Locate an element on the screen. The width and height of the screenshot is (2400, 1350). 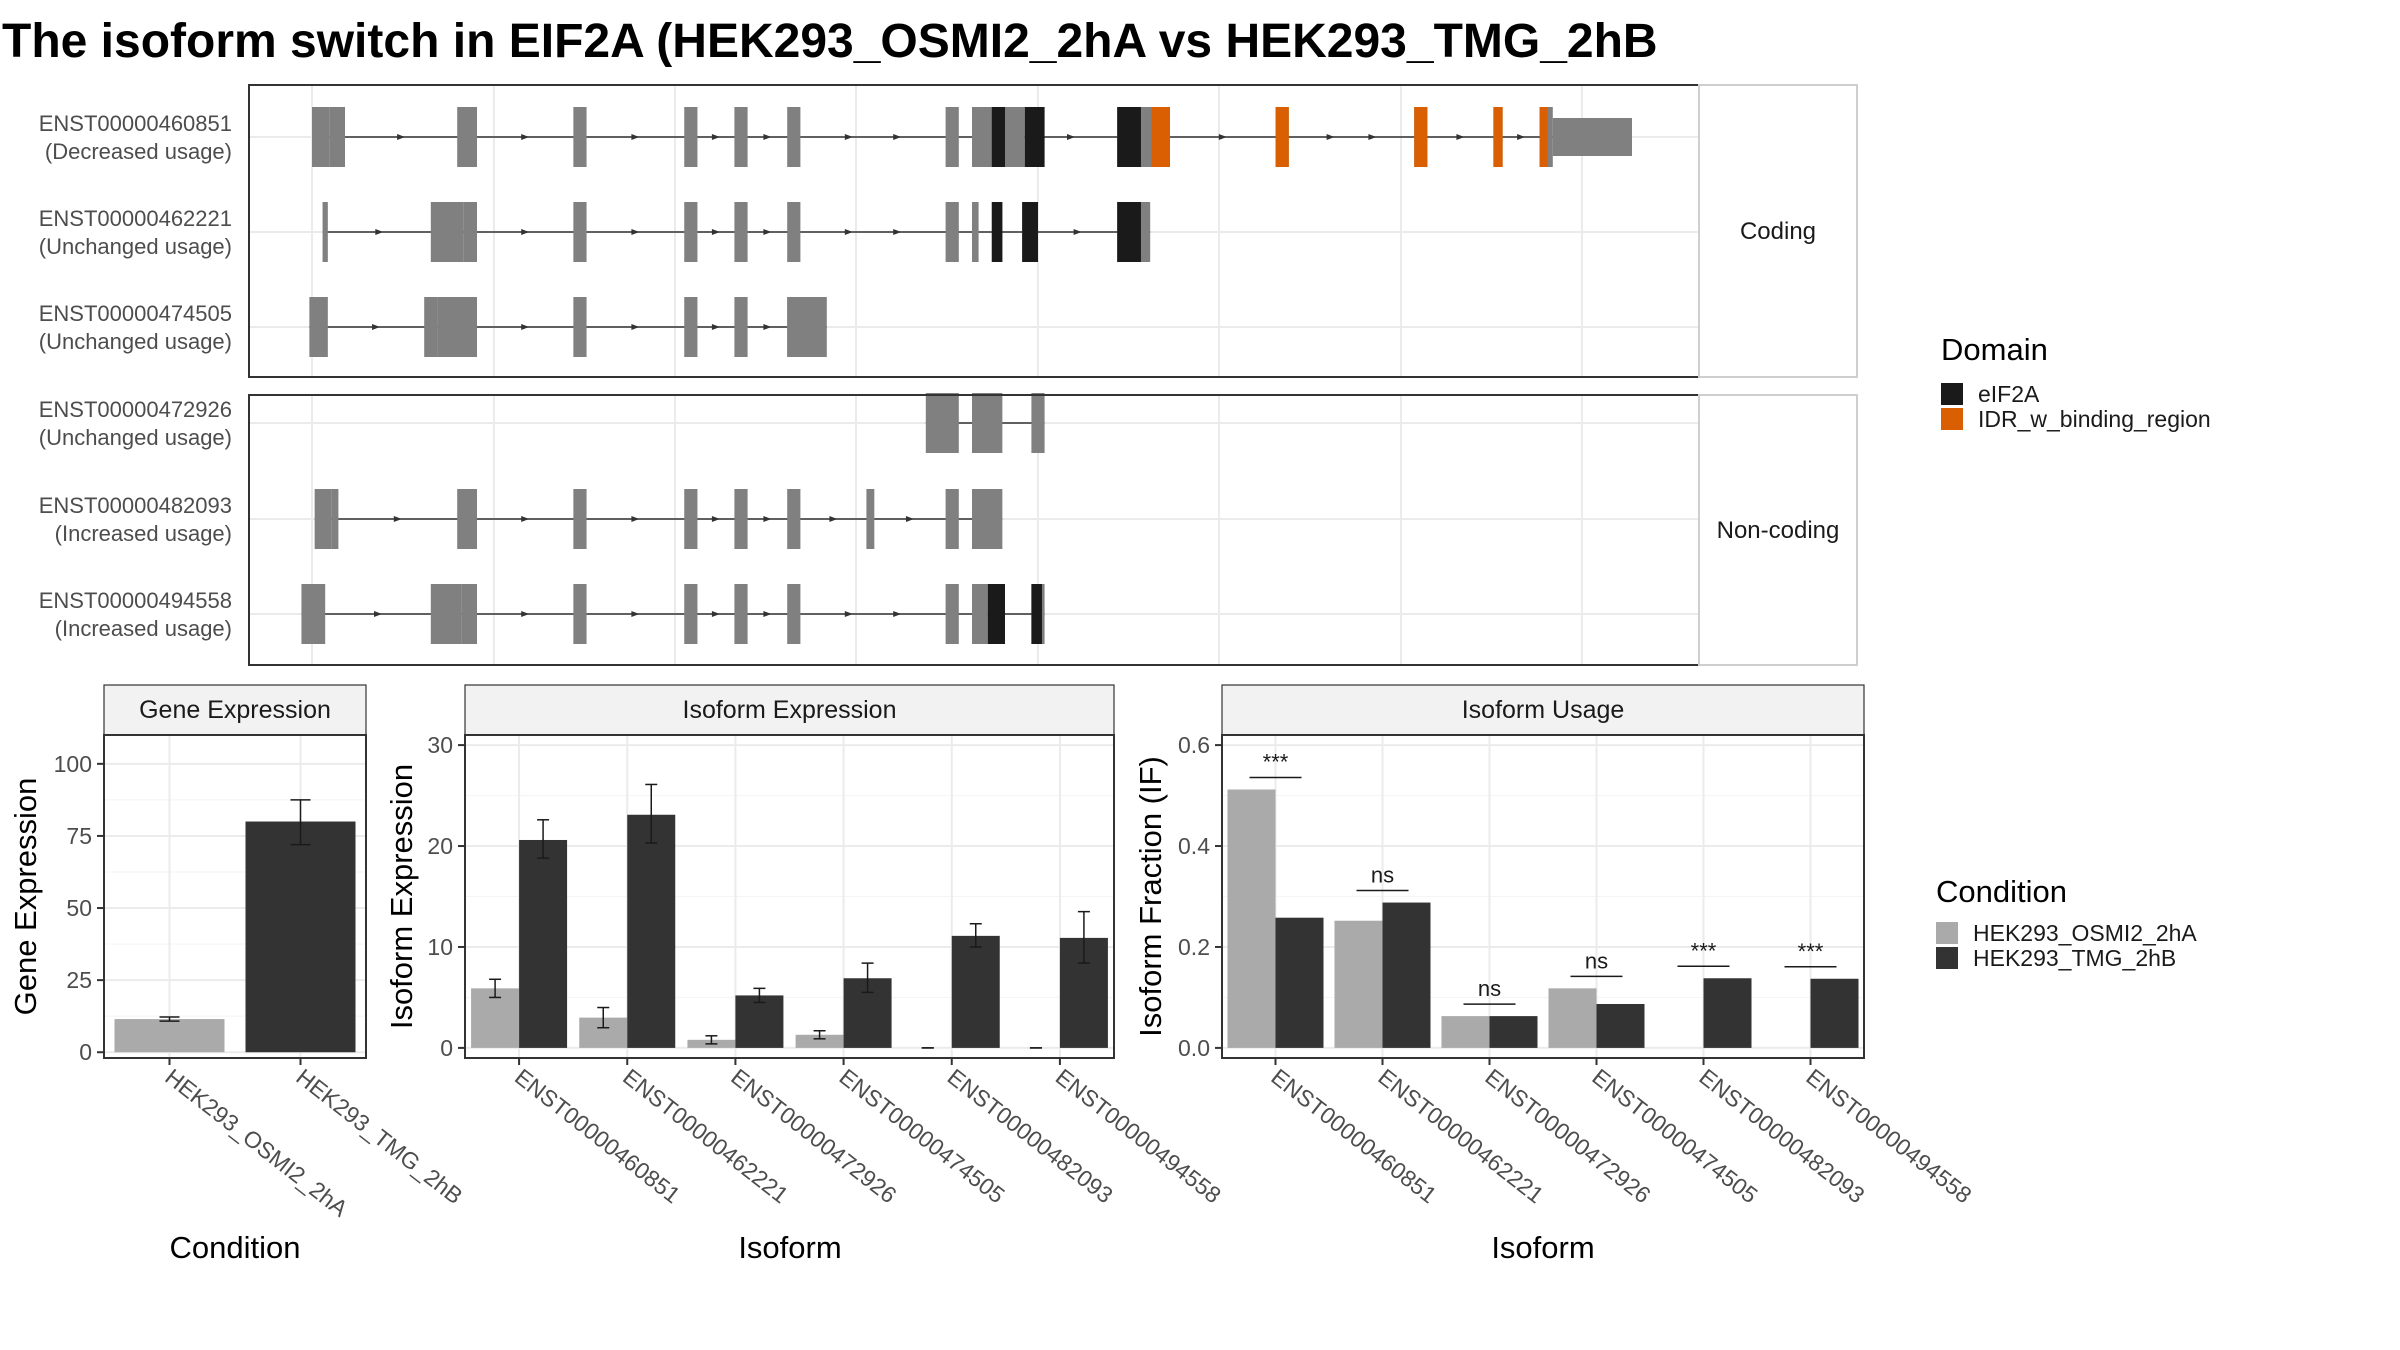
x-axis-title: Isoform is located at coordinates (1542, 1247).